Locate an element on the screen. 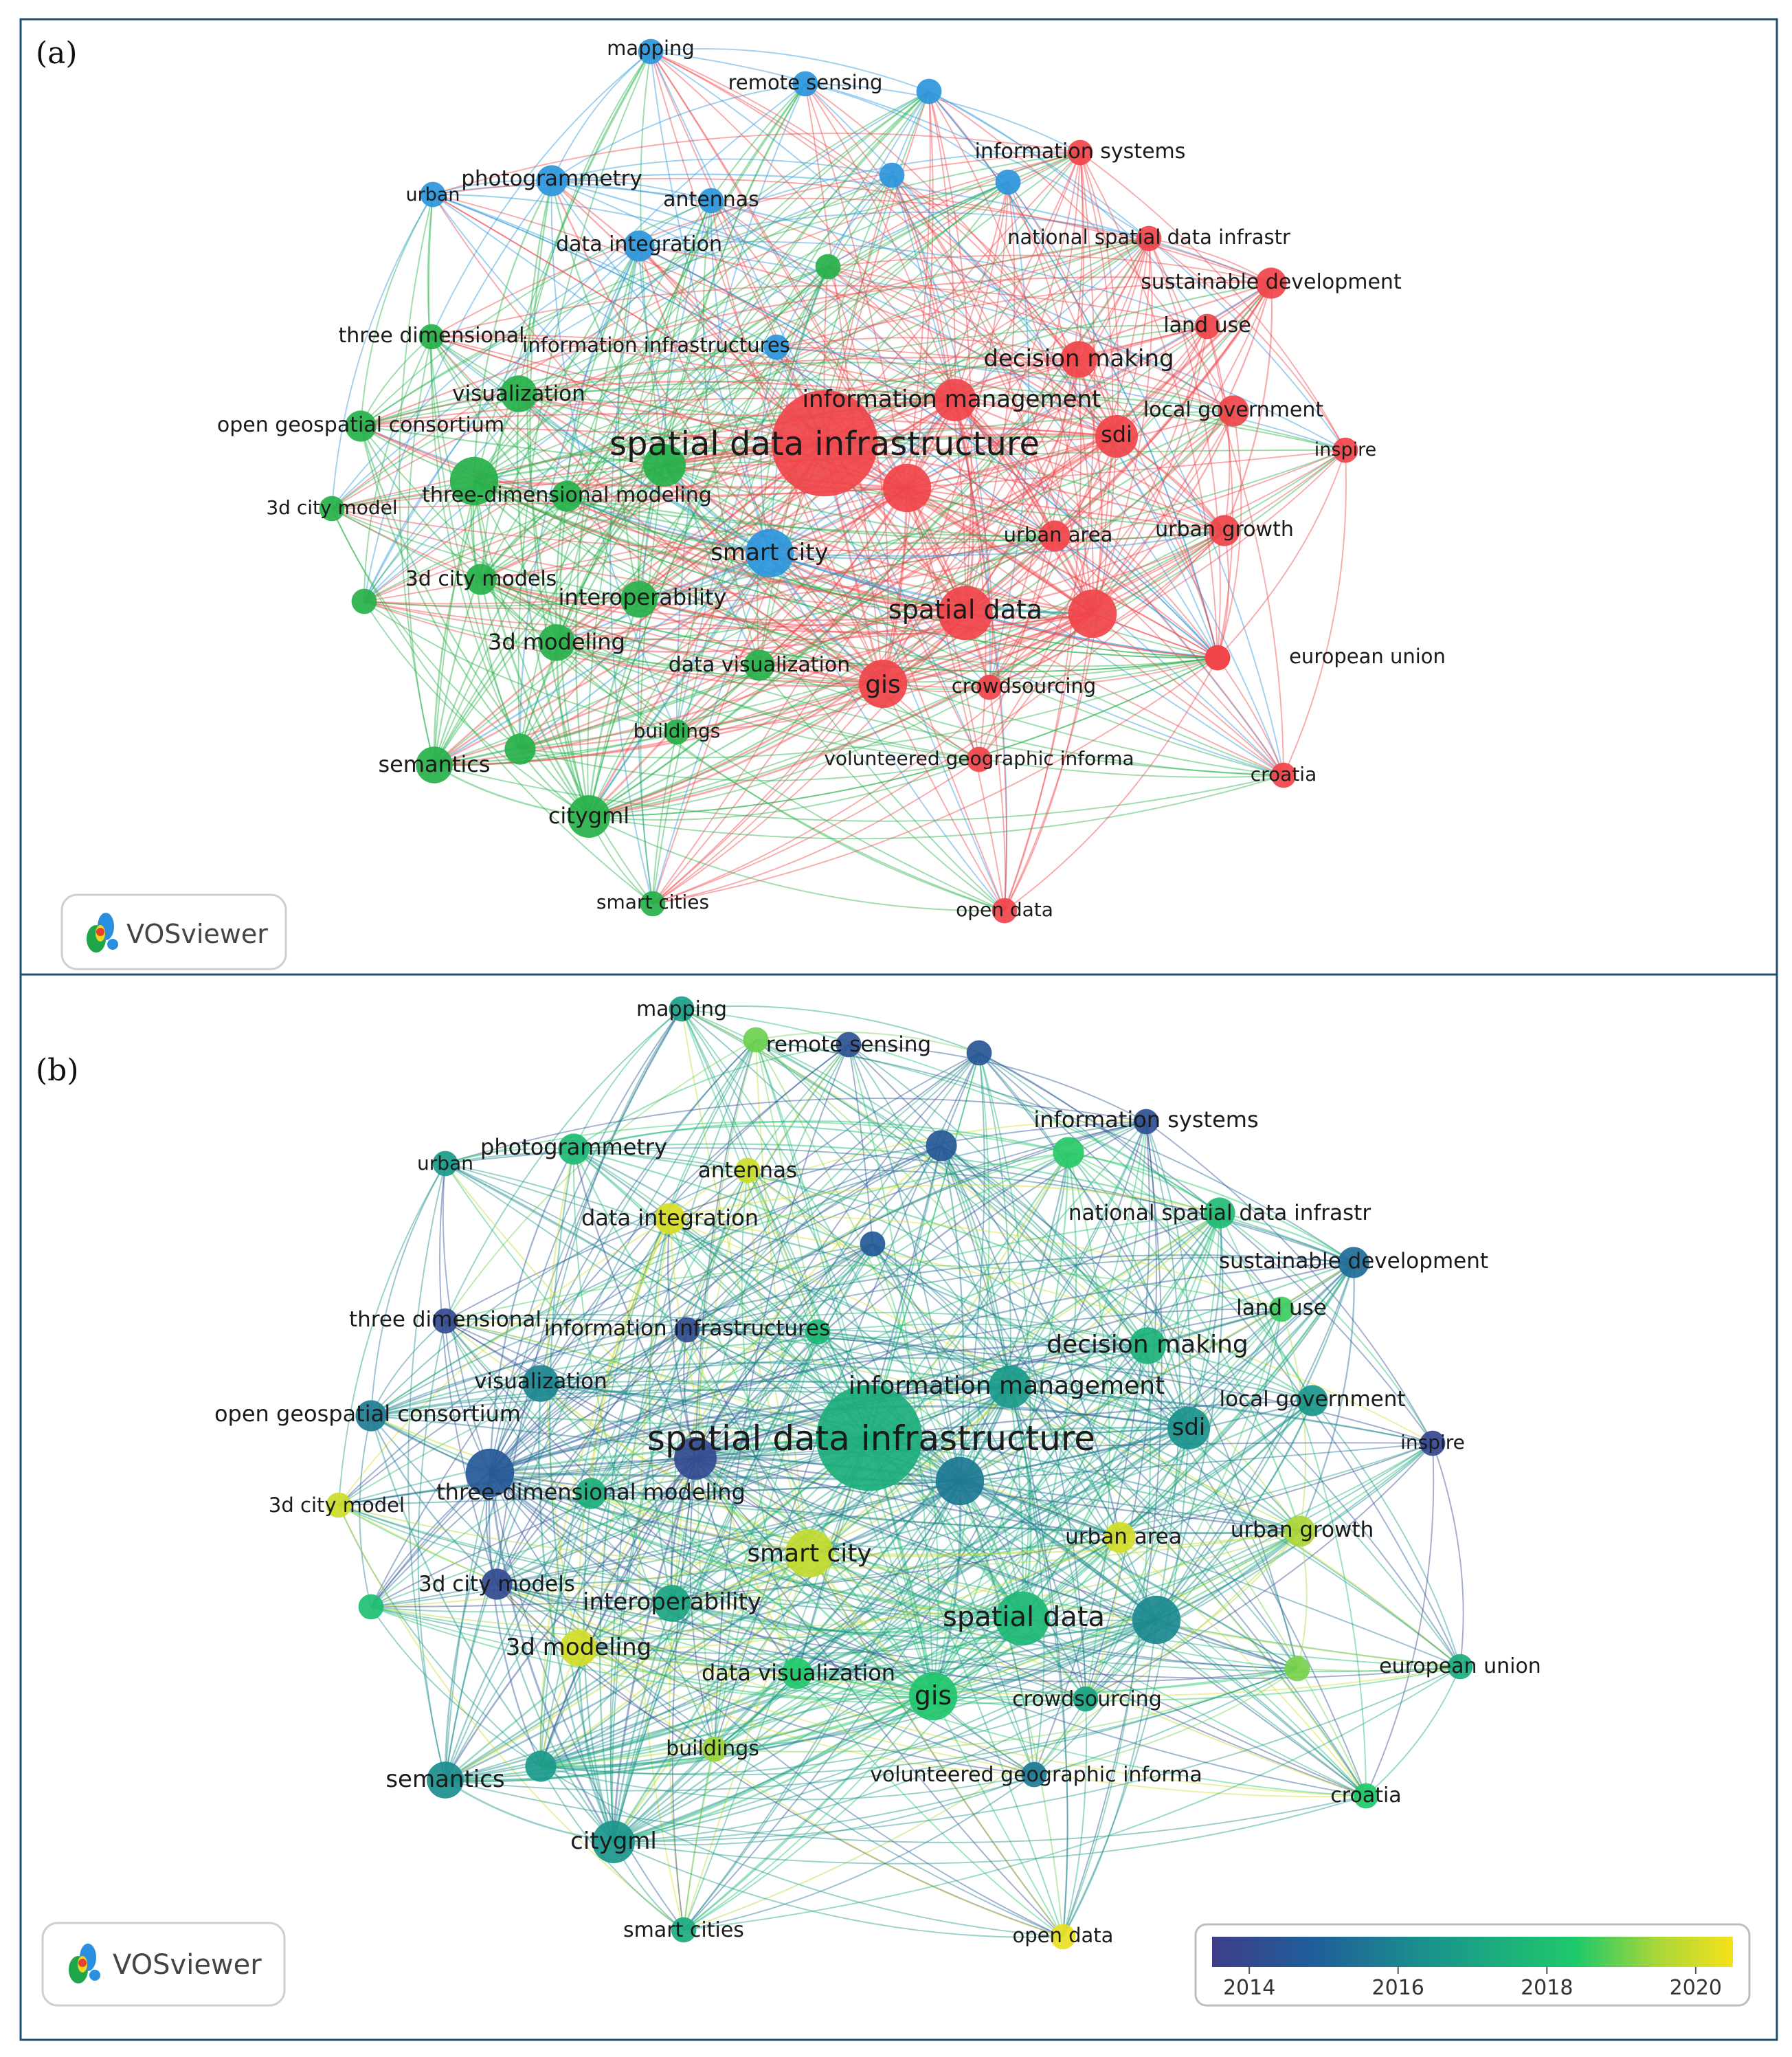 Image resolution: width=1792 pixels, height=2057 pixels. node-blue-node-b5 is located at coordinates (490, 1473).